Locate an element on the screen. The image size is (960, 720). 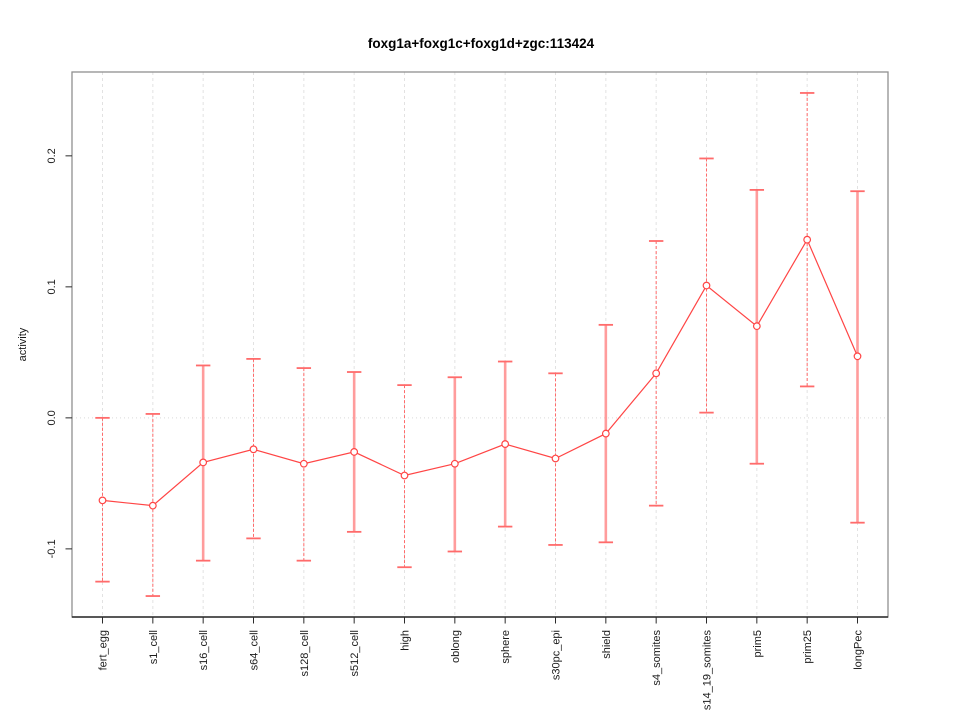
x-tick-label: s16_cell is located at coordinates (204, 650).